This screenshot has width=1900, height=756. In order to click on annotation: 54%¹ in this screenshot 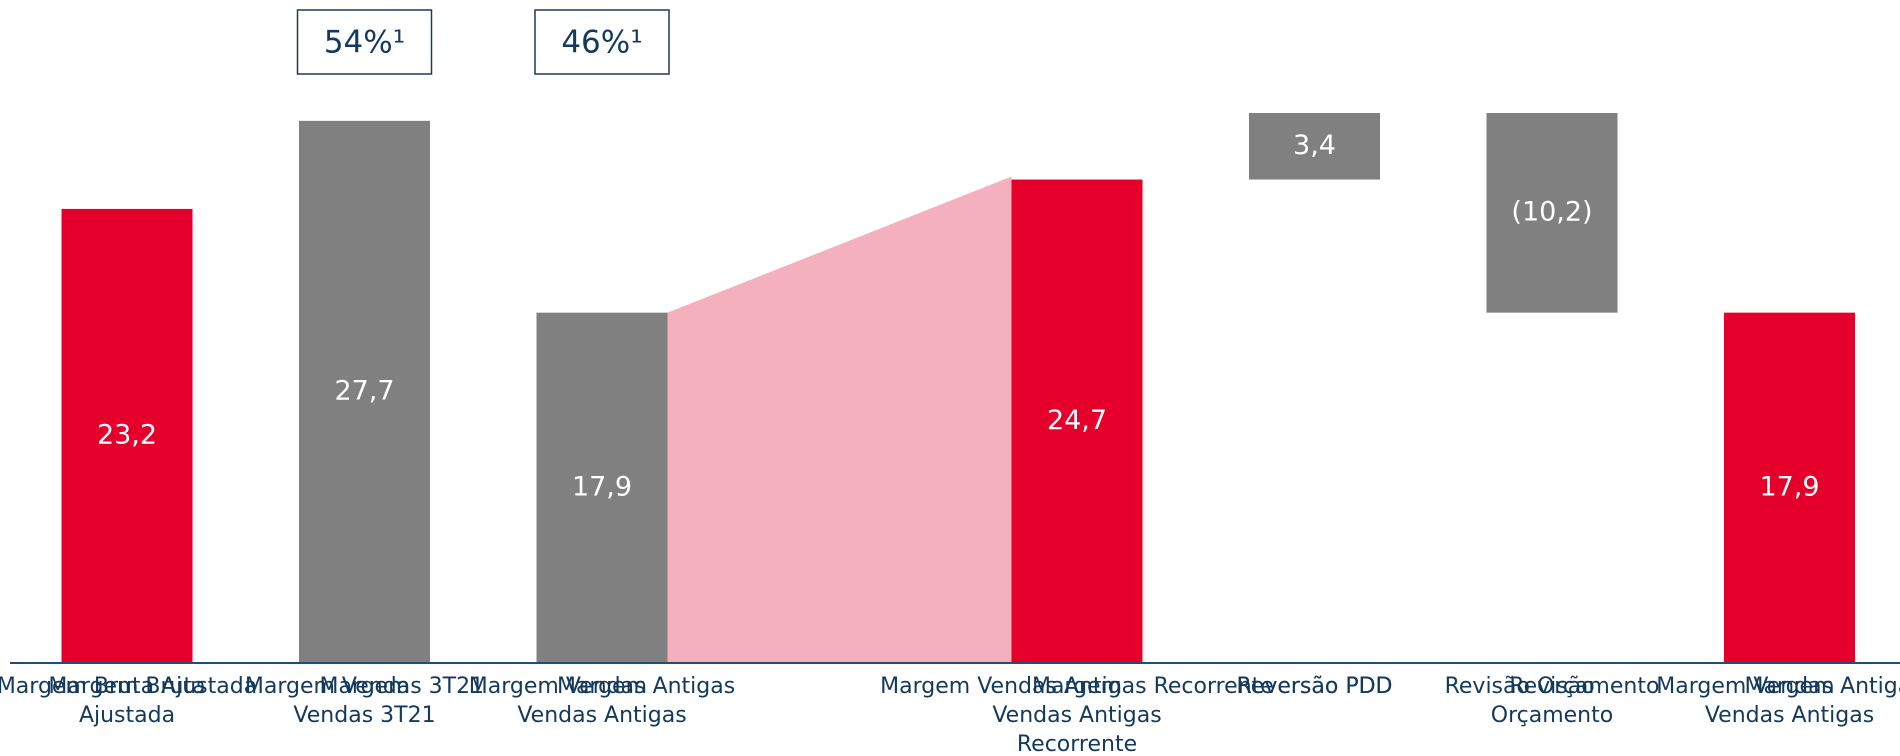, I will do `click(364, 43)`.